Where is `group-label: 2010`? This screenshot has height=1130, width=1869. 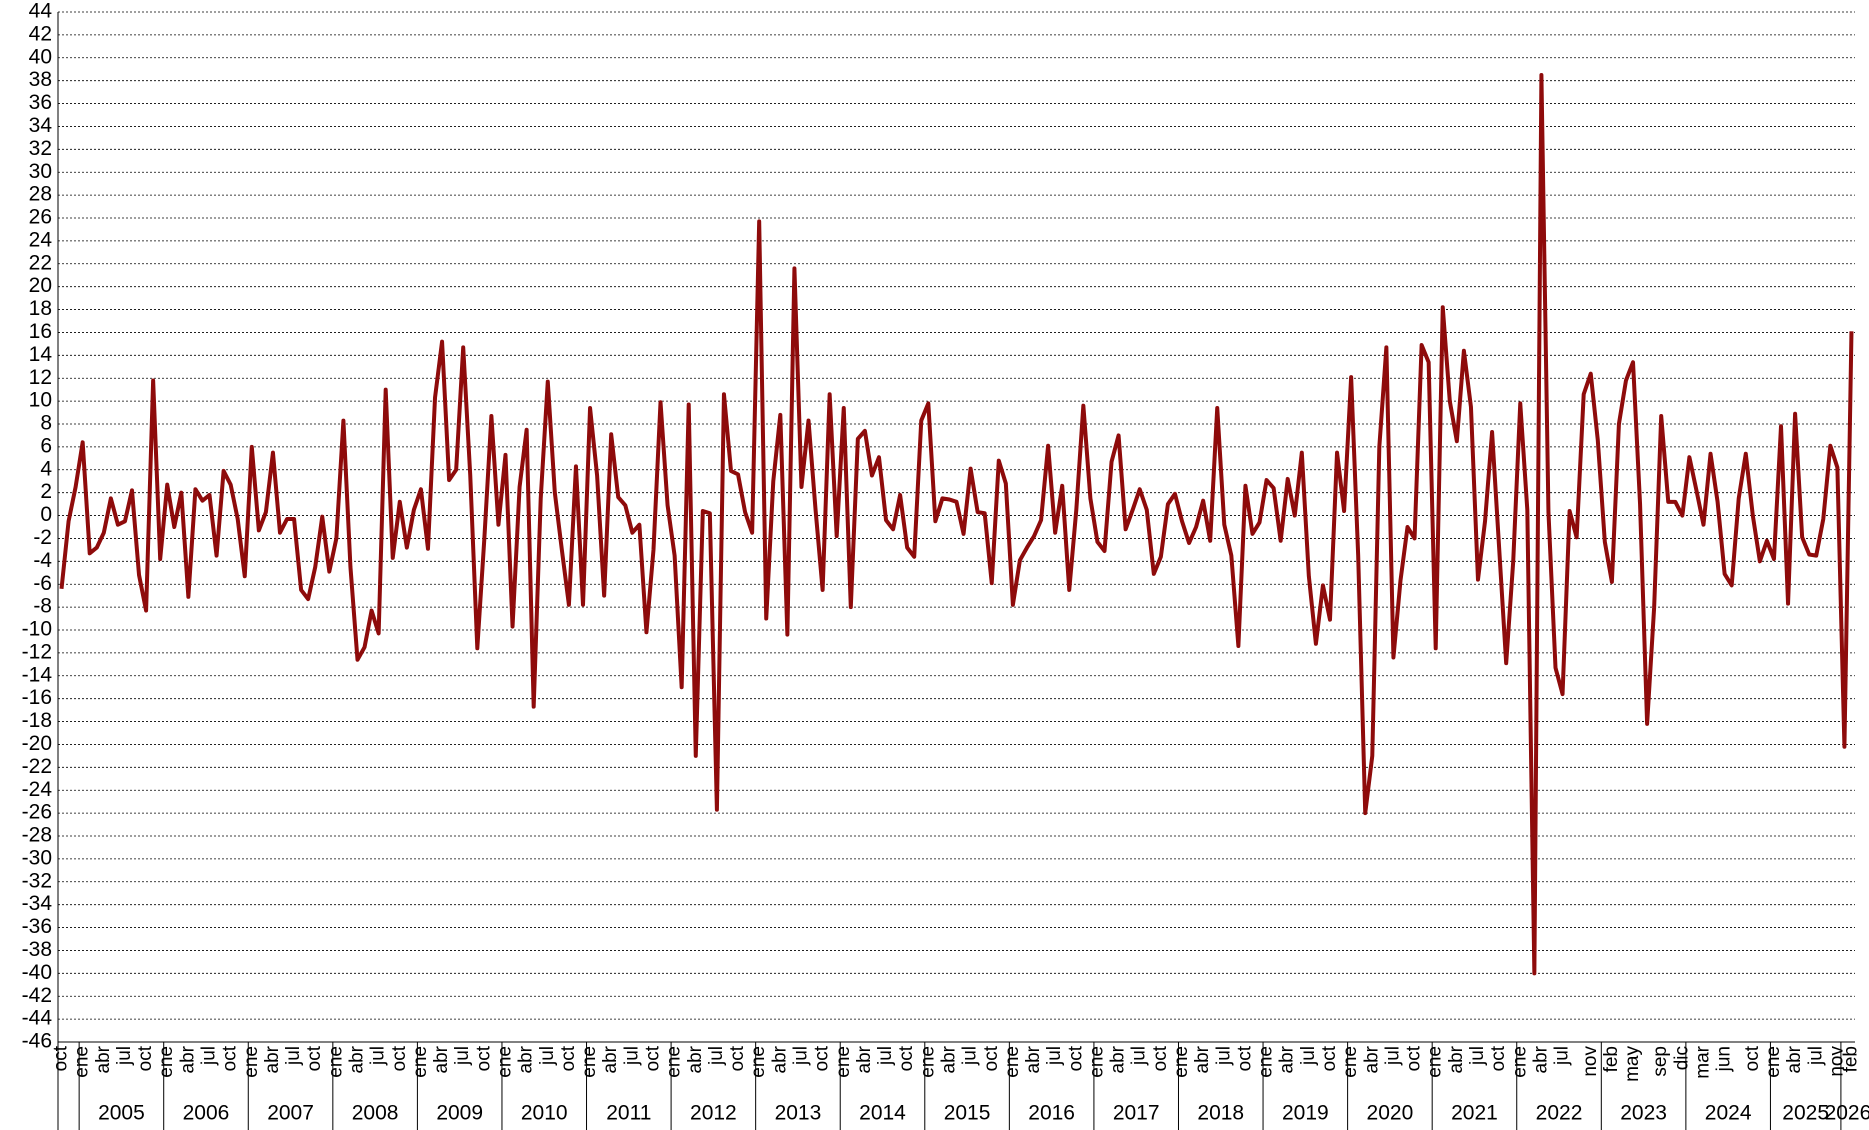
group-label: 2010 is located at coordinates (544, 1113).